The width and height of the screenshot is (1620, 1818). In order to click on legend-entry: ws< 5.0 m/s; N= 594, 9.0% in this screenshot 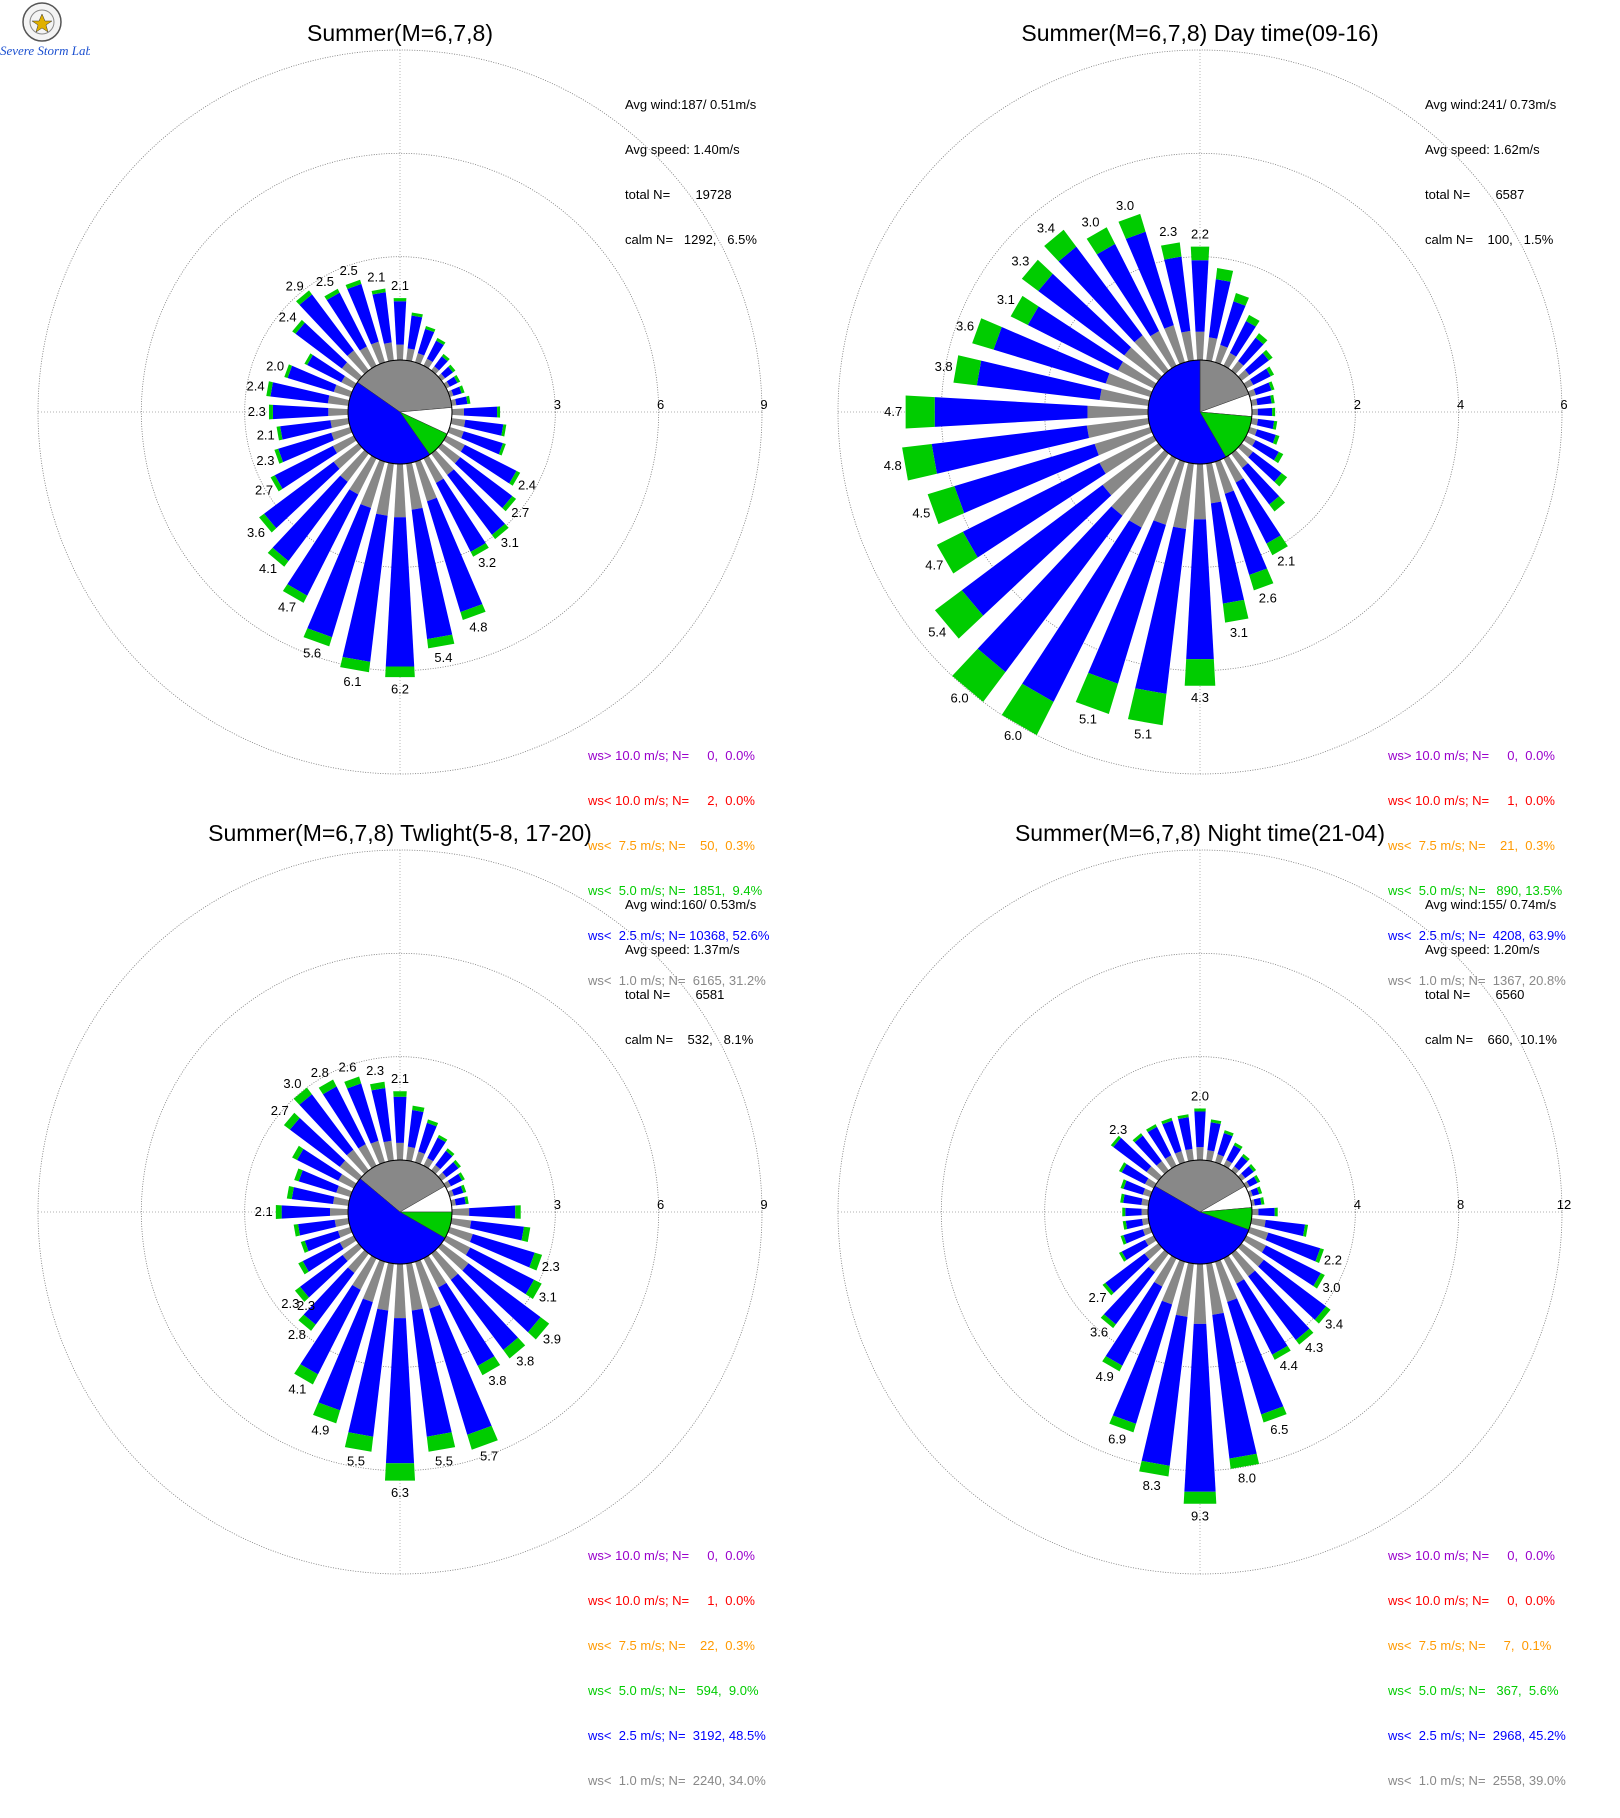, I will do `click(673, 1690)`.